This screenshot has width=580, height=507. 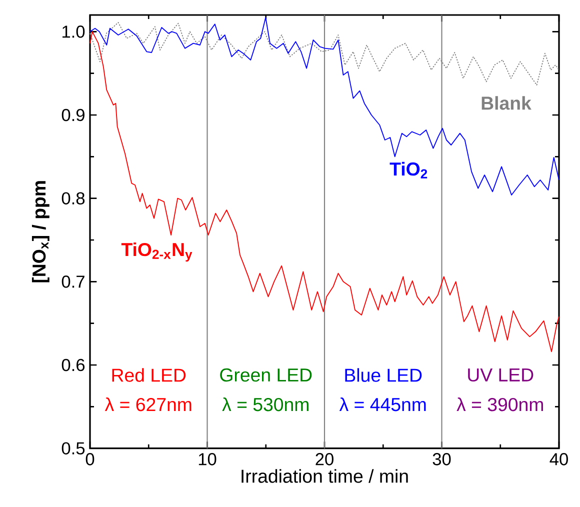 What do you see at coordinates (90, 459) in the screenshot?
I see `x-tick-label: 0` at bounding box center [90, 459].